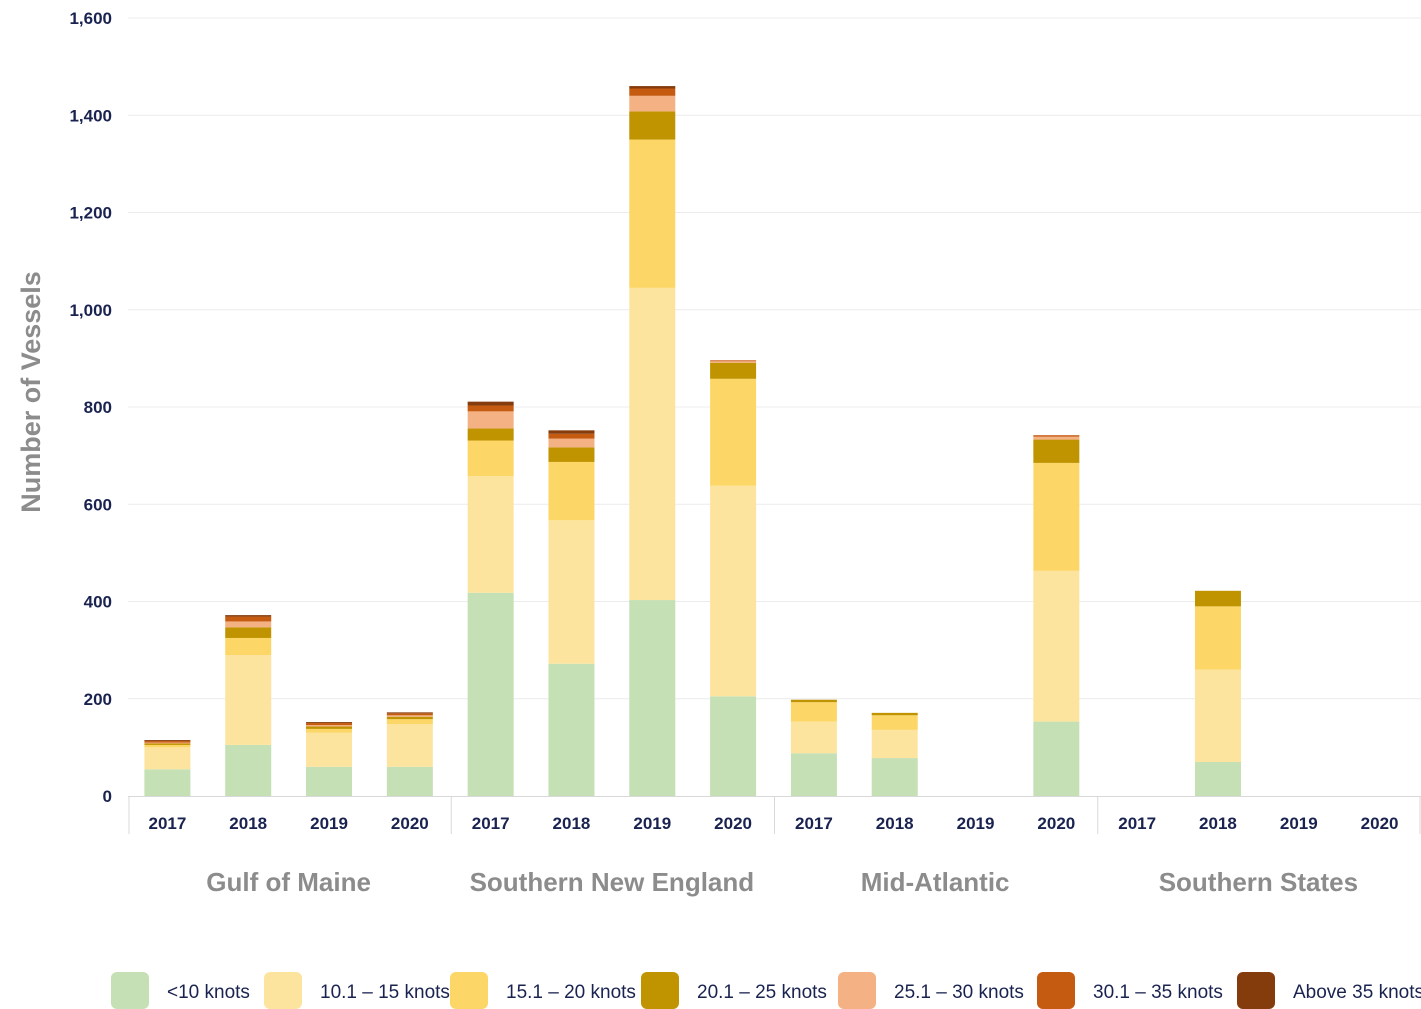 The width and height of the screenshot is (1421, 1009). What do you see at coordinates (1357, 992) in the screenshot?
I see `legend-label: Above 35 knots` at bounding box center [1357, 992].